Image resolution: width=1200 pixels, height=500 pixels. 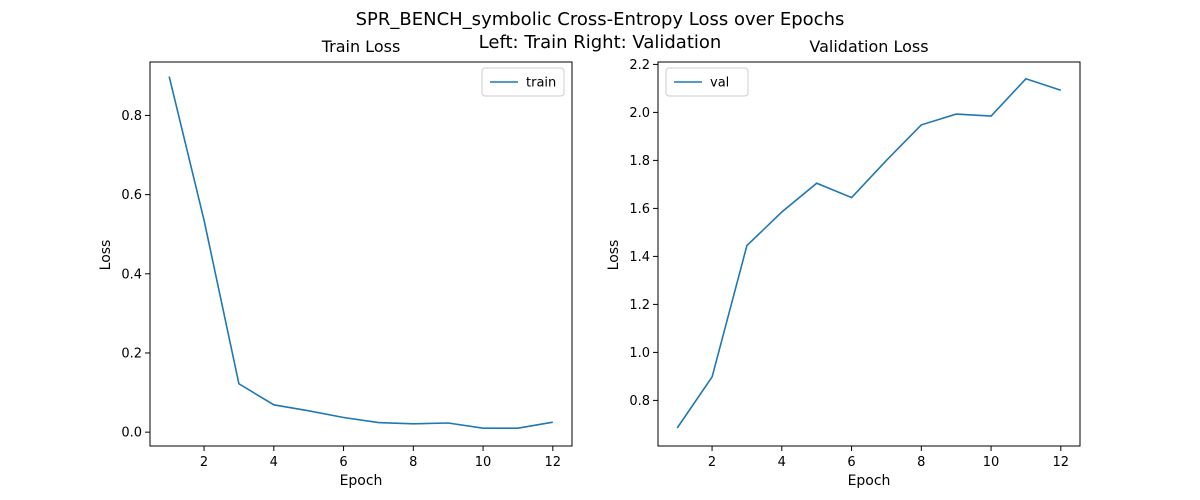 I want to click on train-x-tick-label: 10, so click(x=483, y=462).